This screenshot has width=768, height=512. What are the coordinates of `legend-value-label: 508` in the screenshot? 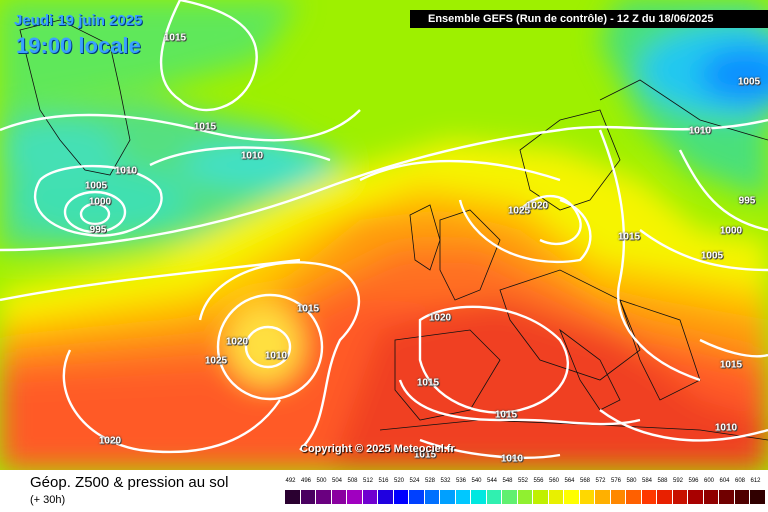 It's located at (352, 481).